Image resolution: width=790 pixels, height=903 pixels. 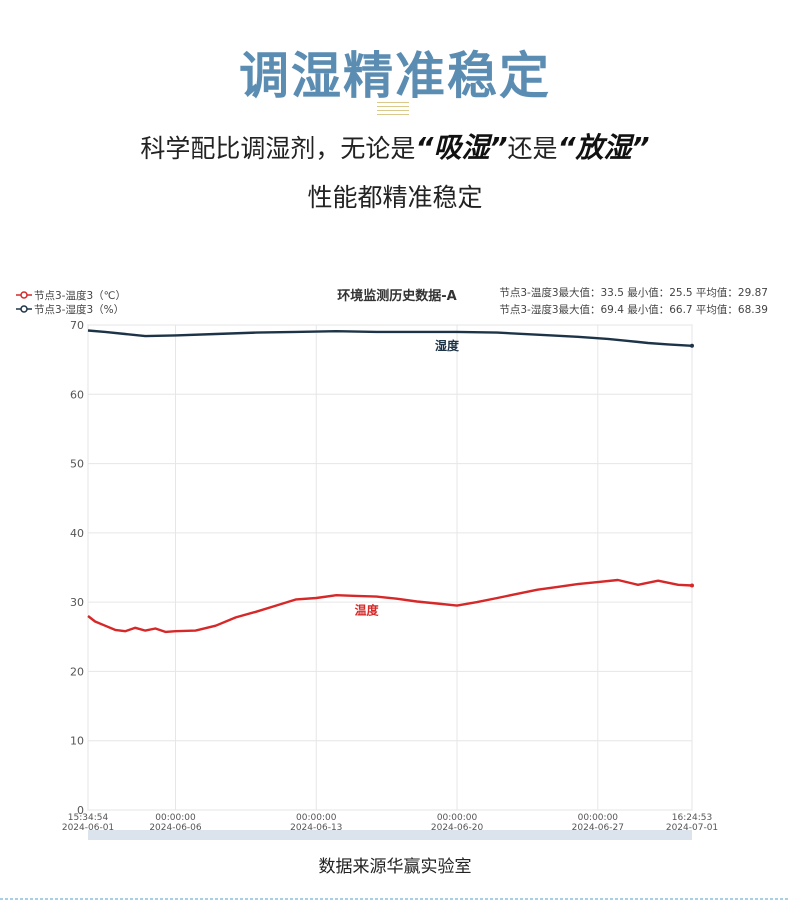 I want to click on x-tick-date: 2024-06-06, so click(x=175, y=828).